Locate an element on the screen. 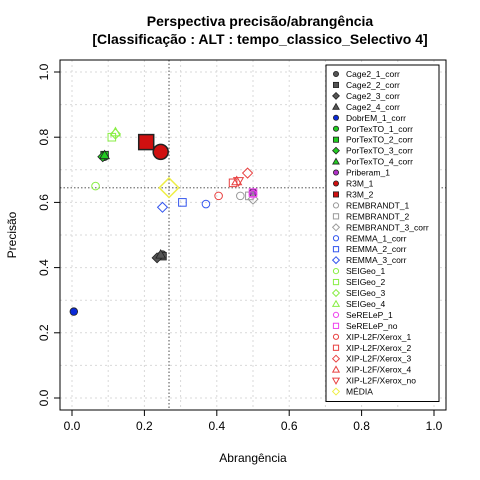  x-tick-label: 0.0 is located at coordinates (72, 426).